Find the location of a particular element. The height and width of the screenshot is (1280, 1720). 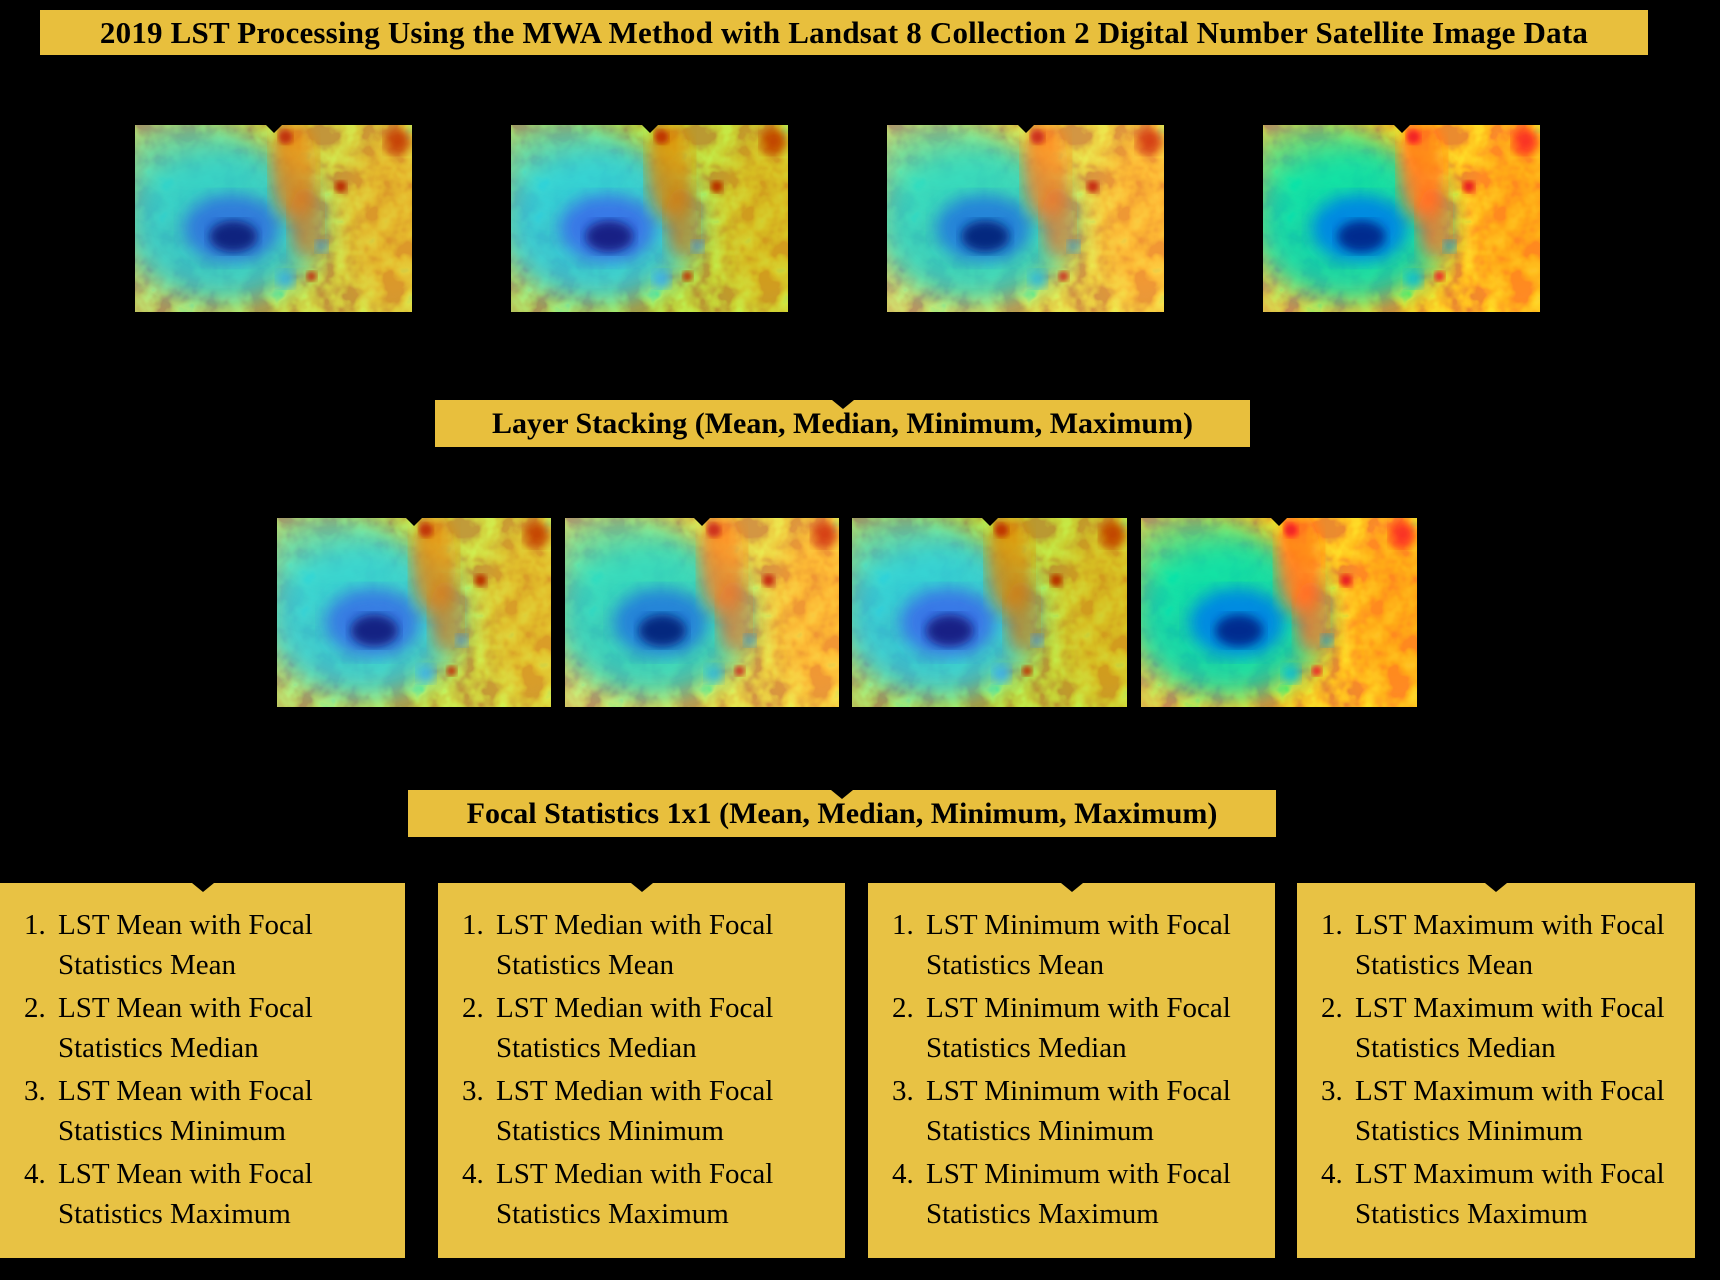

list-text: LST Minimum with Focal Statistics Median is located at coordinates (1078, 1028).